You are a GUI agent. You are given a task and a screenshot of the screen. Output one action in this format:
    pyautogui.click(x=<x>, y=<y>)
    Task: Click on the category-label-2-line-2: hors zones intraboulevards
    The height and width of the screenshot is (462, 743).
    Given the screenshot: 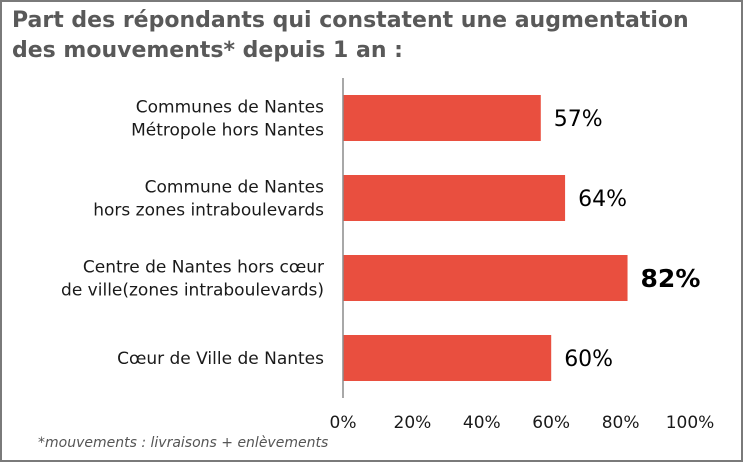 What is the action you would take?
    pyautogui.click(x=208, y=211)
    